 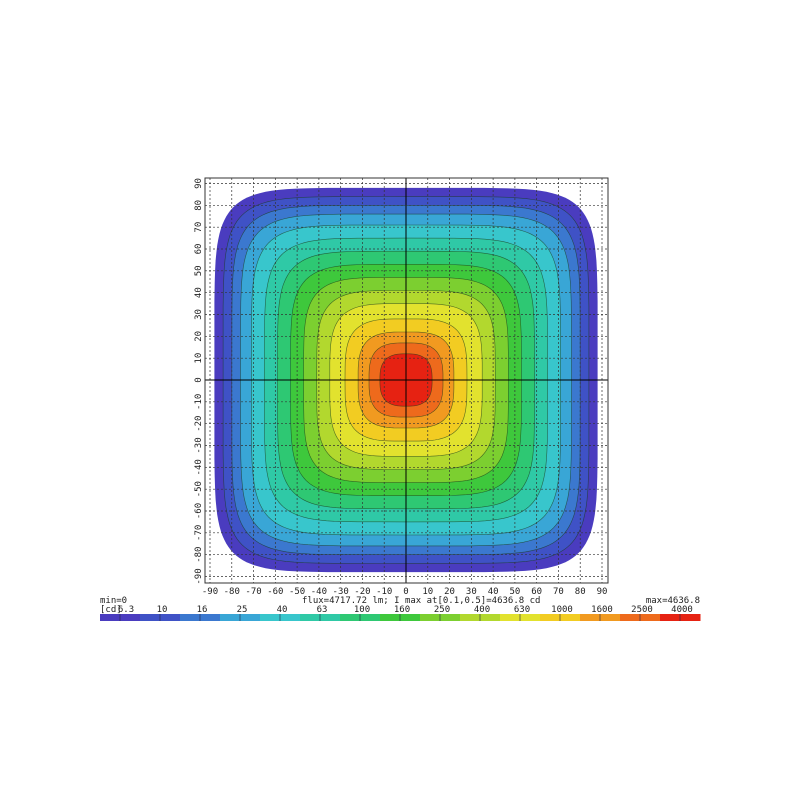 I want to click on colorbar-label: 1600, so click(x=602, y=610).